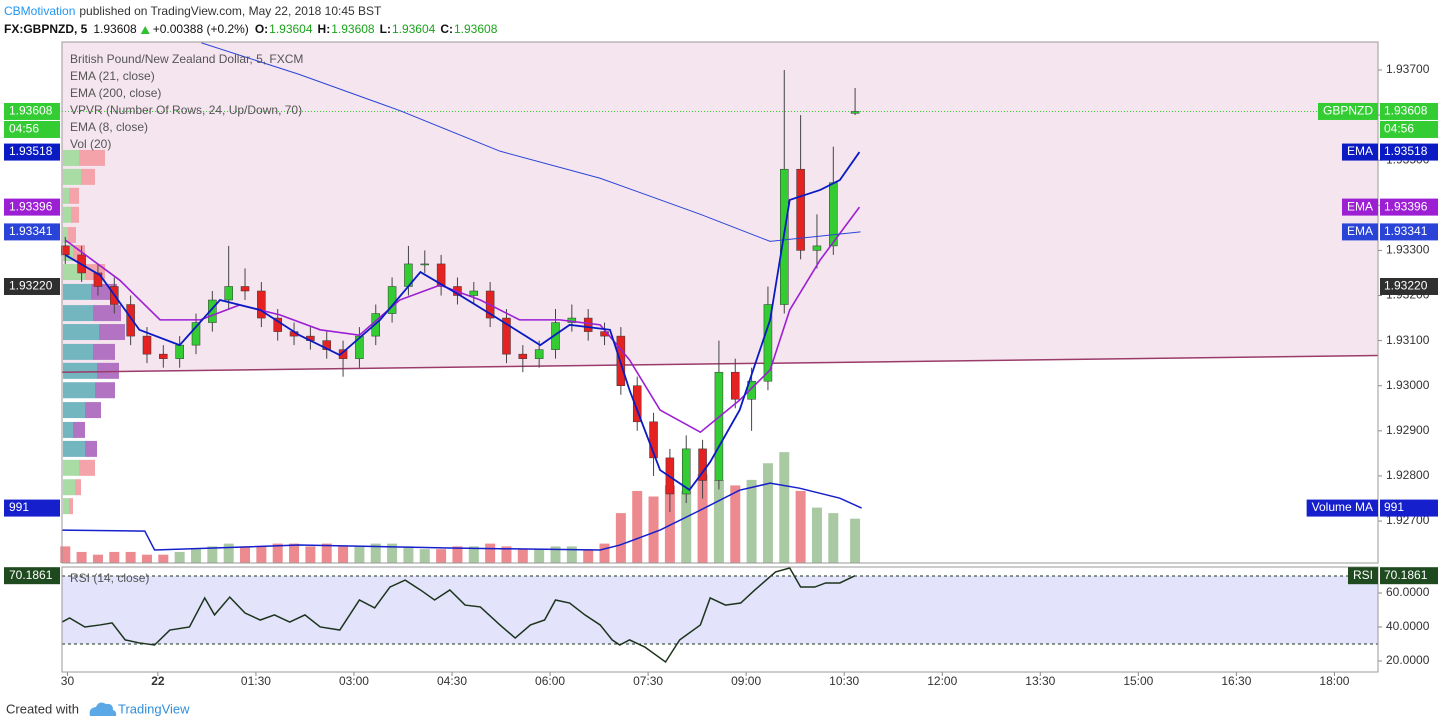 This screenshot has width=1440, height=727. I want to click on x-tick-label: 22, so click(158, 681).